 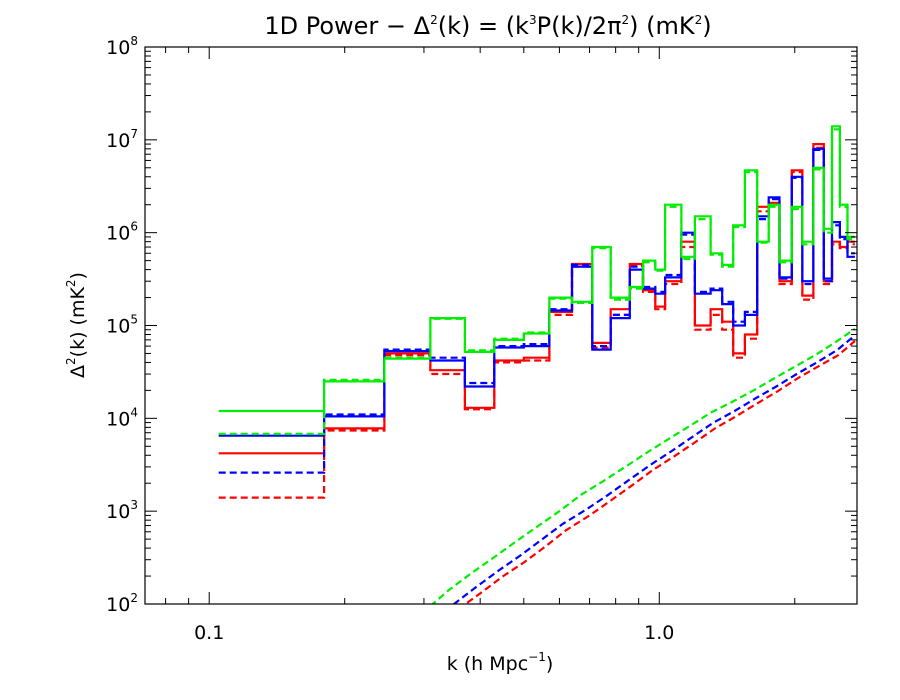 What do you see at coordinates (134, 41) in the screenshot?
I see `y-tick-exponent: 8` at bounding box center [134, 41].